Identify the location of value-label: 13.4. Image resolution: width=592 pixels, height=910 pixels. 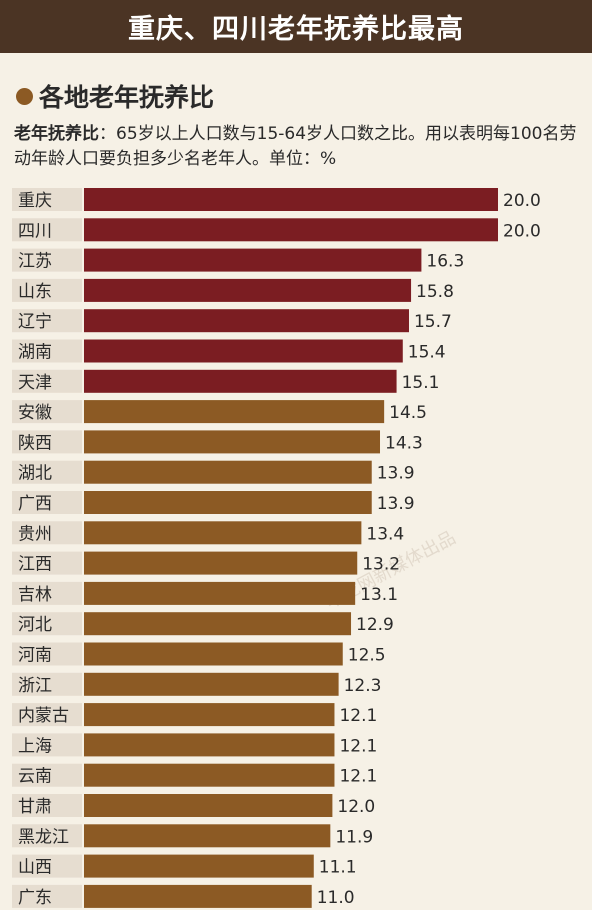
(385, 534).